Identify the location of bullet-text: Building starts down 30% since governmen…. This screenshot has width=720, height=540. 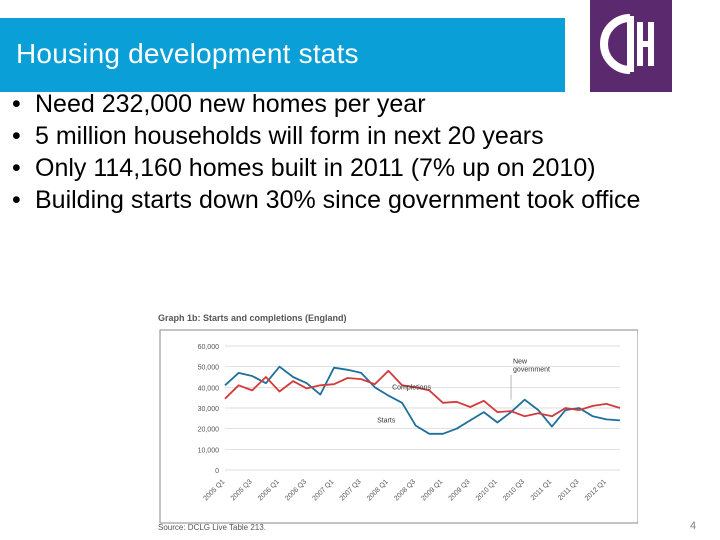
(338, 200).